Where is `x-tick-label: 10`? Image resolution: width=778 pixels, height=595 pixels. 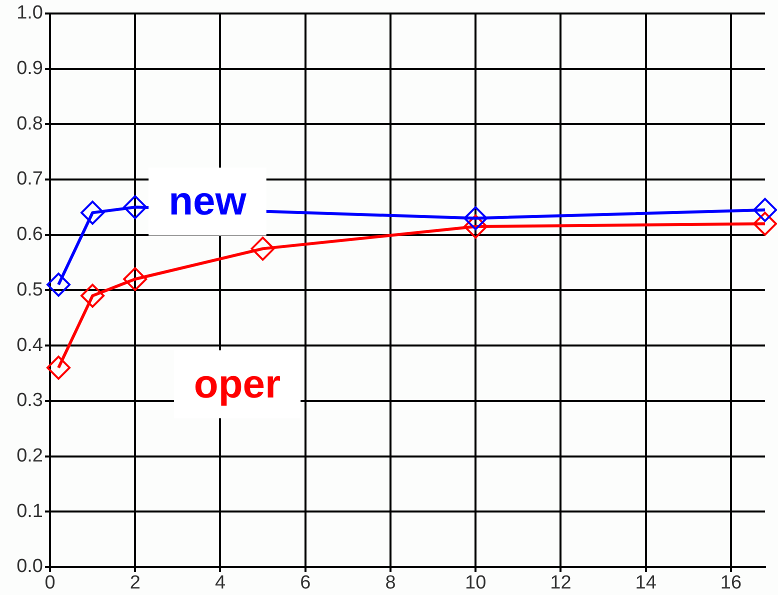 x-tick-label: 10 is located at coordinates (475, 583).